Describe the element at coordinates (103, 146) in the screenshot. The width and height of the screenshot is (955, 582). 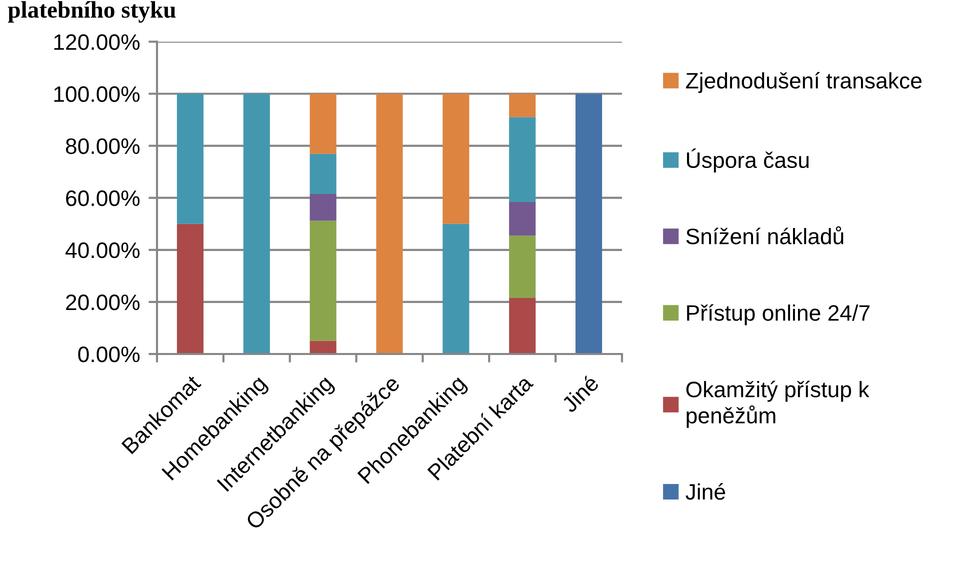
I see `y-tick-label: 80.00%` at that location.